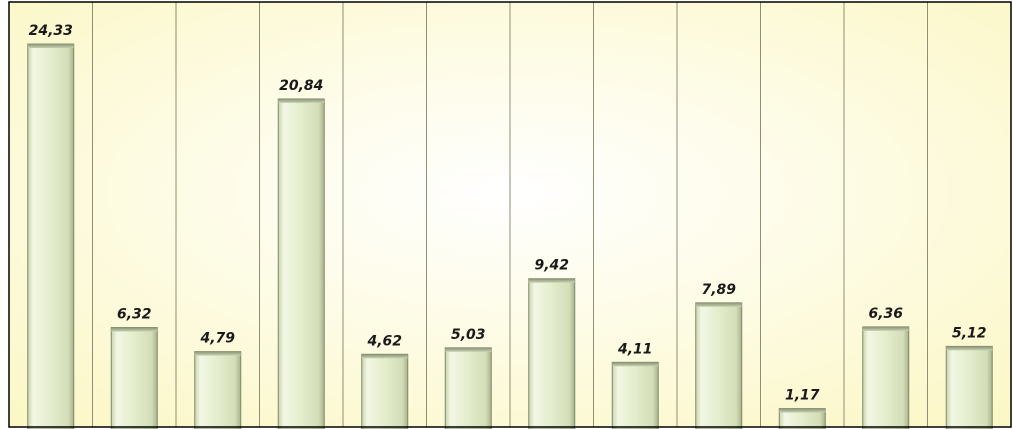  I want to click on value-label: 7,89, so click(718, 290).